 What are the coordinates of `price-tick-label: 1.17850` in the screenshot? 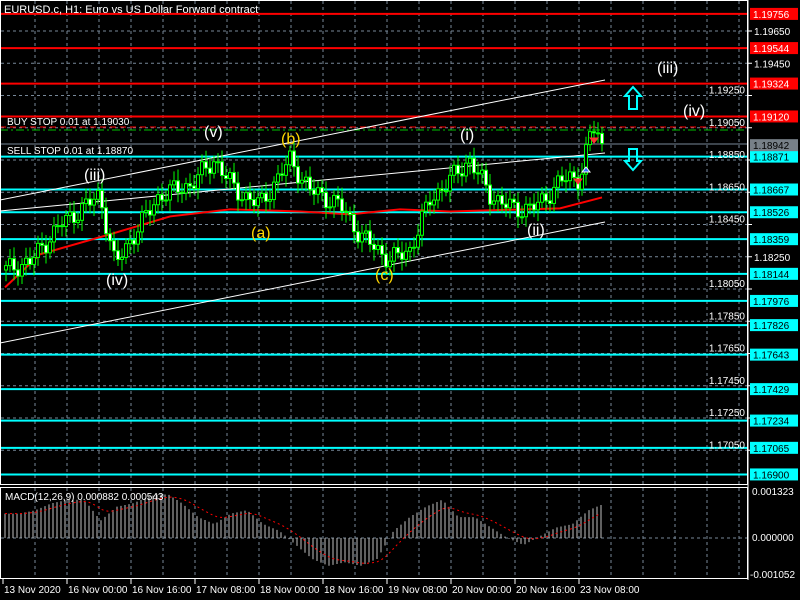 It's located at (727, 316).